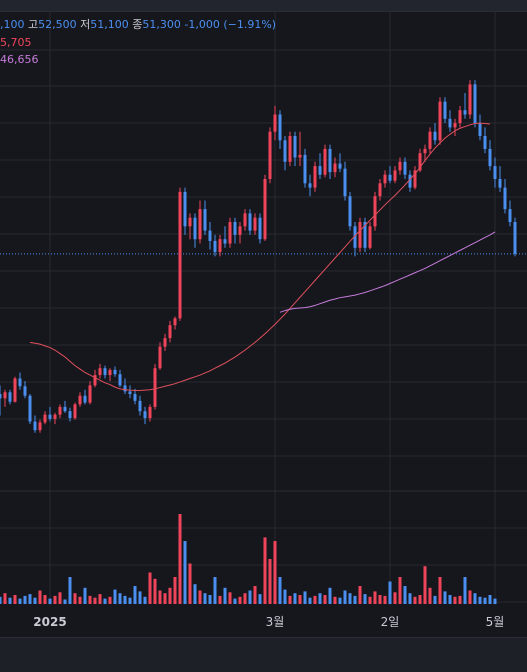 The width and height of the screenshot is (527, 672). What do you see at coordinates (12, 24) in the screenshot?
I see `open-value: ,100` at bounding box center [12, 24].